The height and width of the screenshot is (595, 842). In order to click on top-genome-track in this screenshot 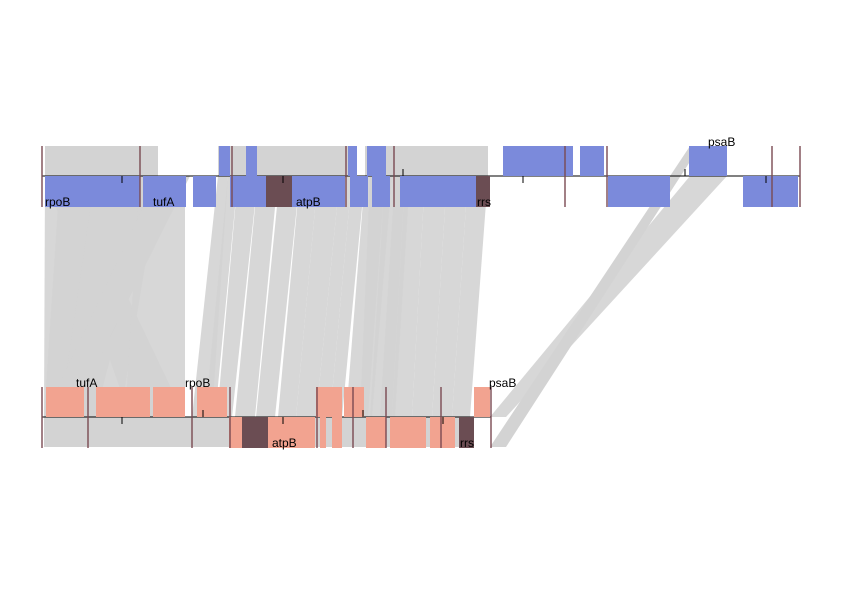, I will do `click(421, 176)`.